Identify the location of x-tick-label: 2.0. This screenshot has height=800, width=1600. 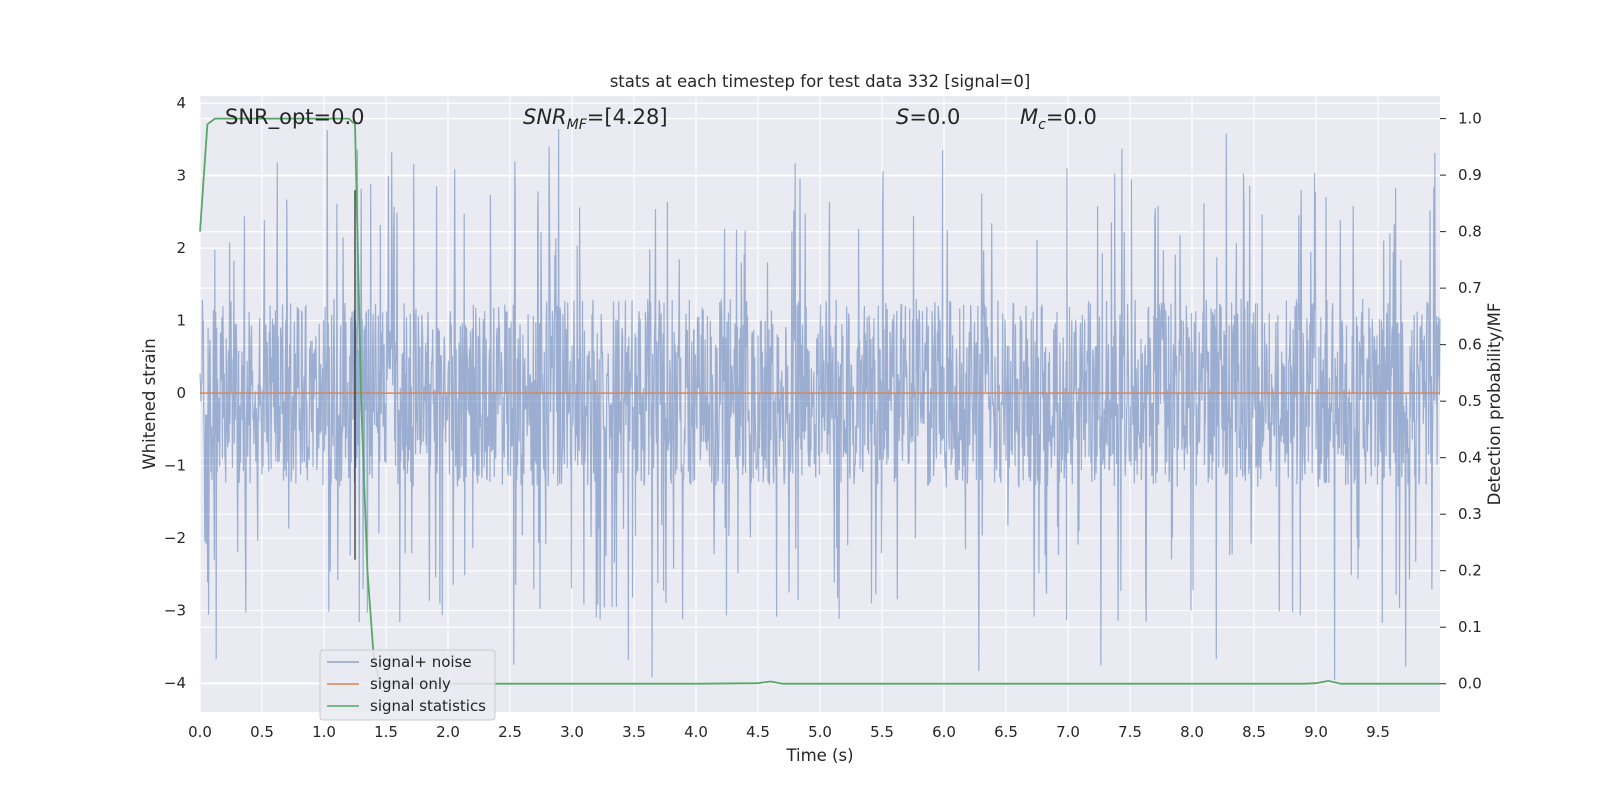
(448, 732).